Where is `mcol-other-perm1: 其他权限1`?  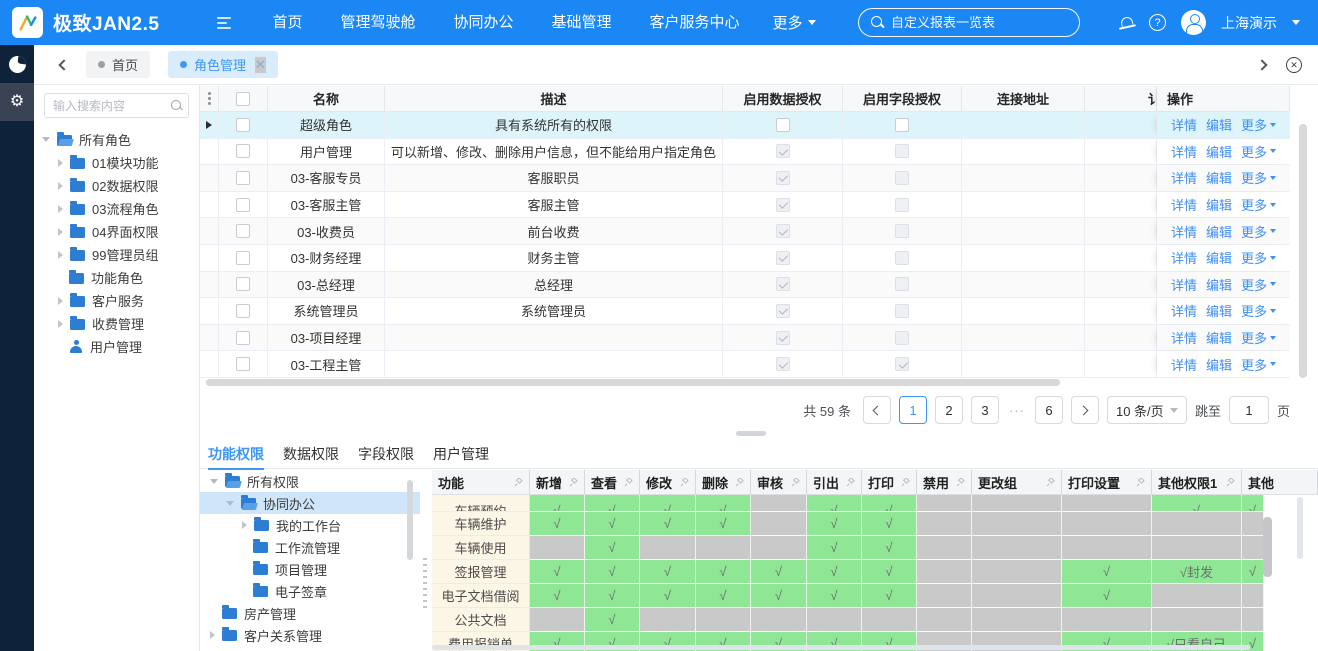
mcol-other-perm1: 其他权限1 is located at coordinates (1197, 482).